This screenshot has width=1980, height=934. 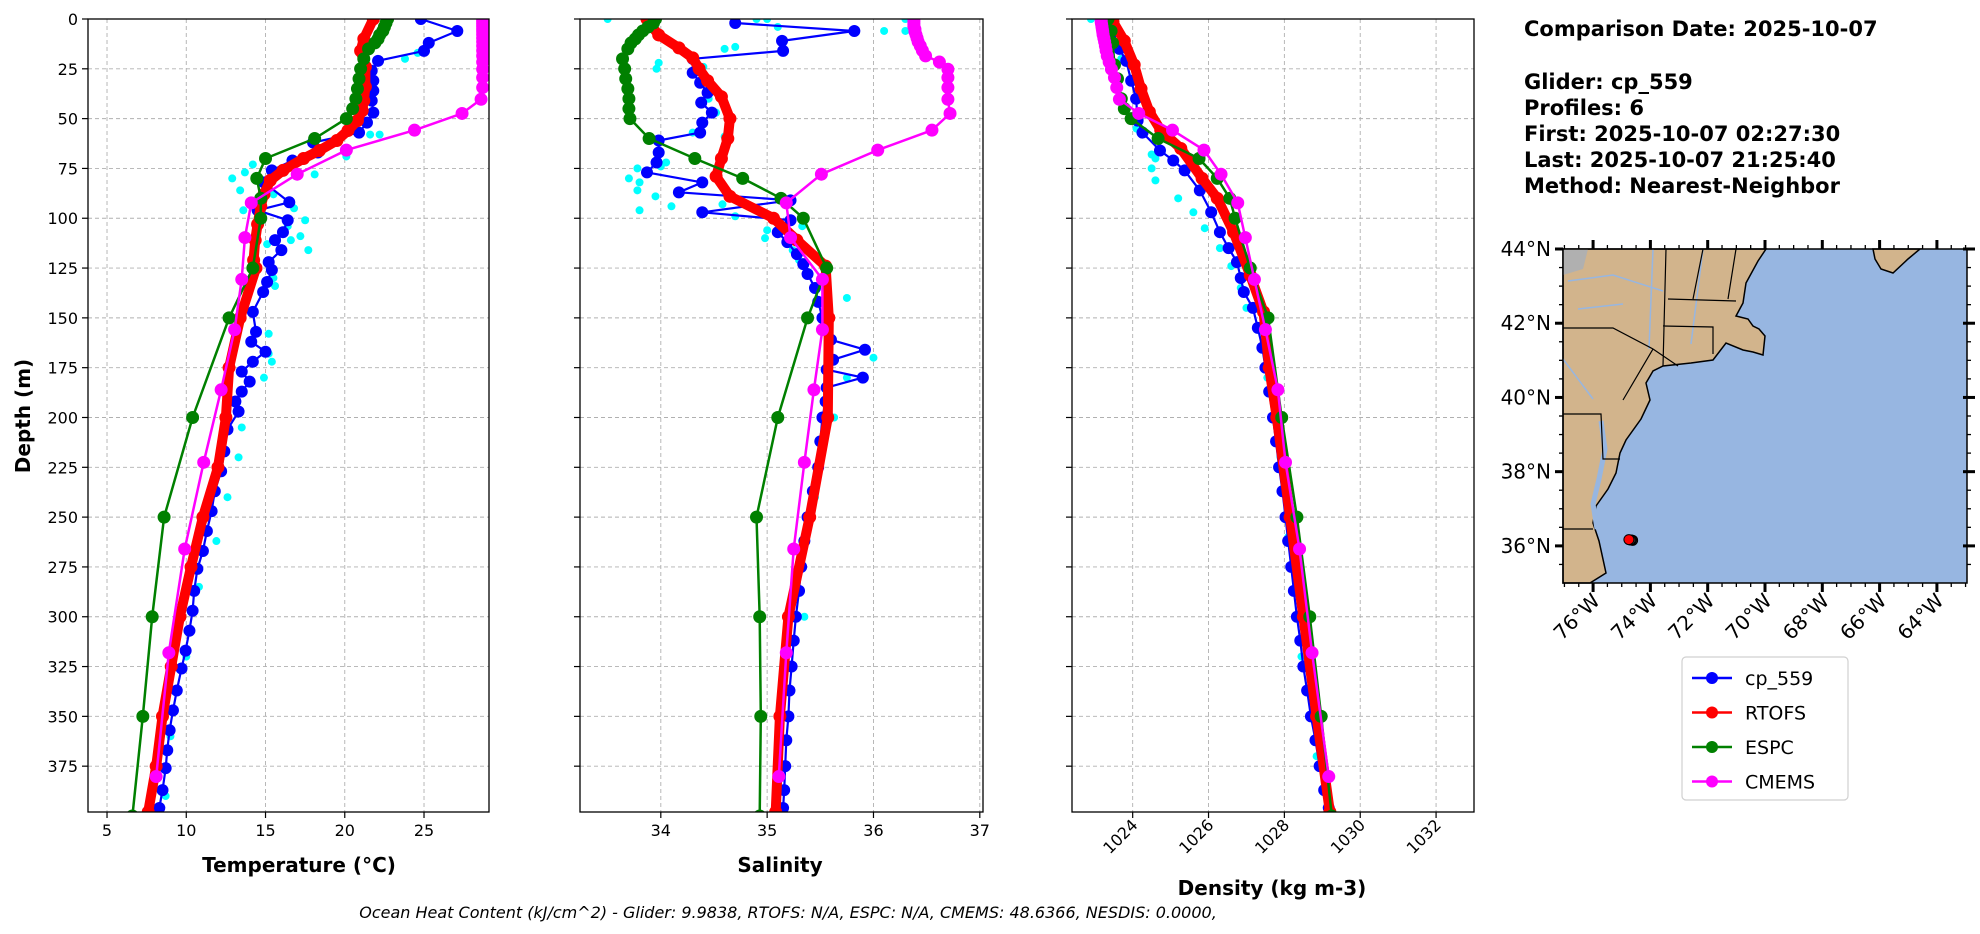 What do you see at coordinates (1211, 415) in the screenshot?
I see `density-plot-area` at bounding box center [1211, 415].